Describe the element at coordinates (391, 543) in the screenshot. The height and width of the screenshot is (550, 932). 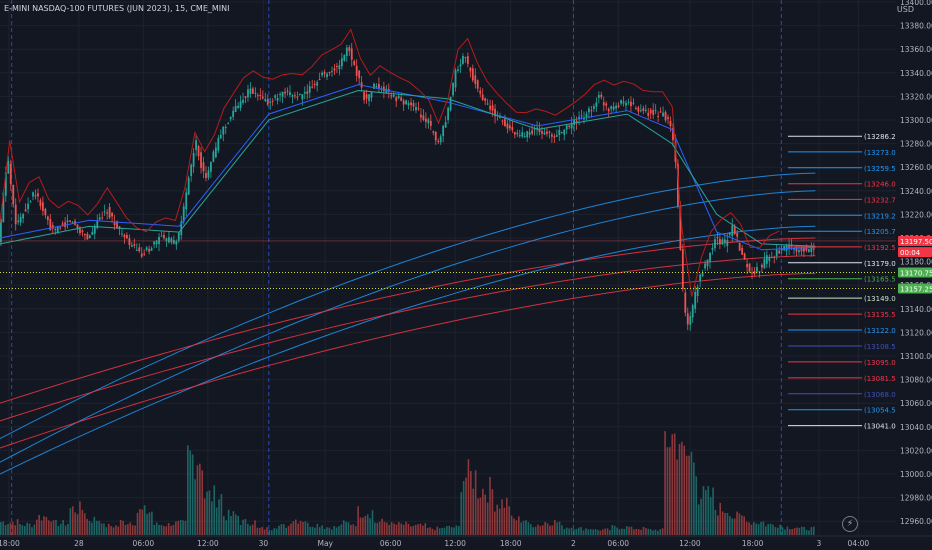
I see `time-tick-label: 06:00` at that location.